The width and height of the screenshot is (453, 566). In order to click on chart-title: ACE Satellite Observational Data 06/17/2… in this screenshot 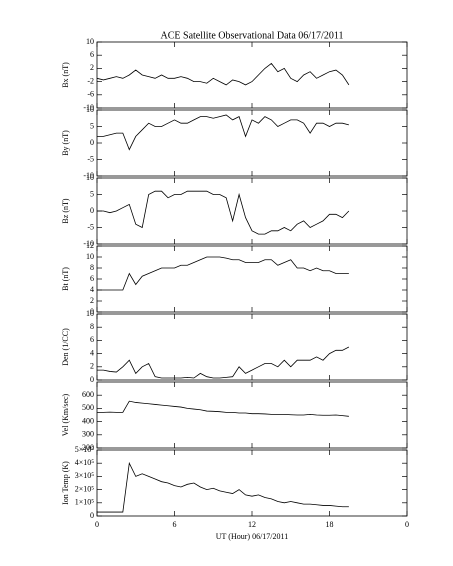, I will do `click(252, 35)`.